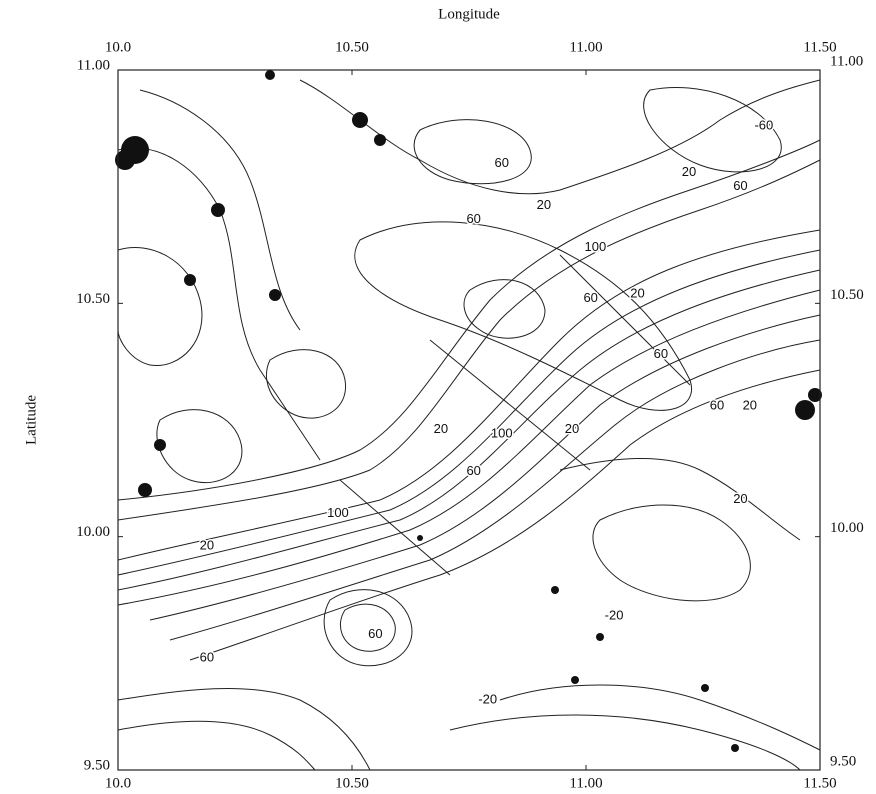 The width and height of the screenshot is (876, 794). Describe the element at coordinates (118, 47) in the screenshot. I see `x-tick-label-top: 10.0` at that location.